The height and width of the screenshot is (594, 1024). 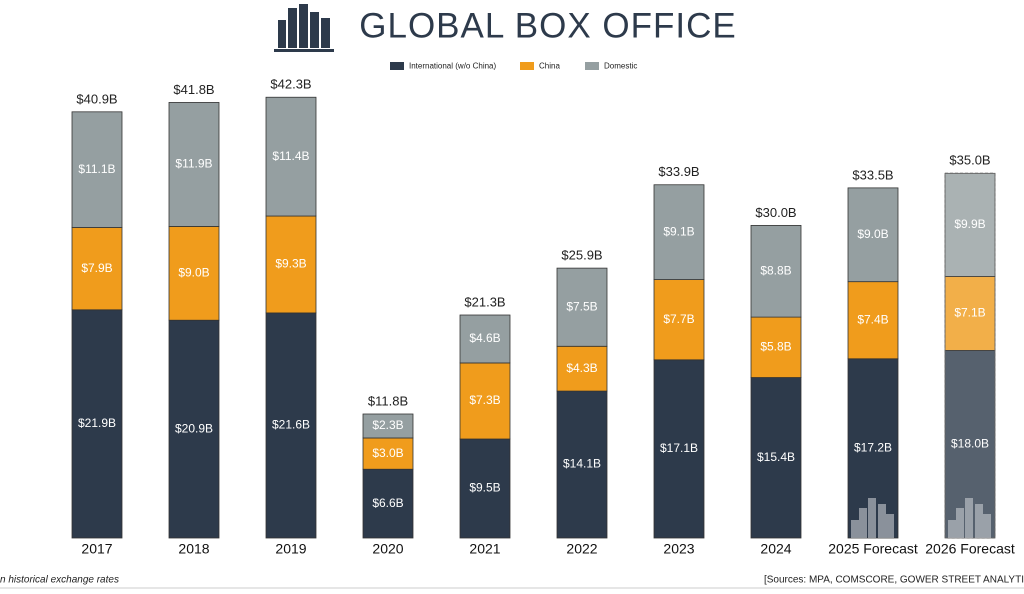 I want to click on total-label: $41.8B, so click(x=193, y=89).